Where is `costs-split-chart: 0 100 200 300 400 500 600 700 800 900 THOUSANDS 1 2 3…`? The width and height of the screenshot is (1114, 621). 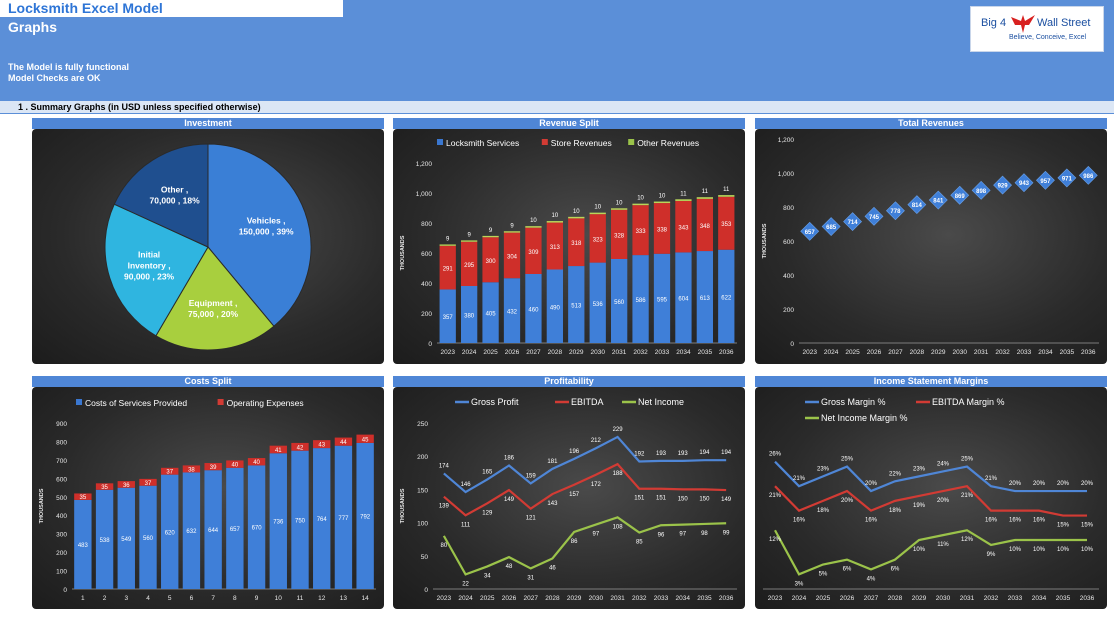 costs-split-chart: 0 100 200 300 400 500 600 700 800 900 THOUSANDS 1 2 3… is located at coordinates (208, 498).